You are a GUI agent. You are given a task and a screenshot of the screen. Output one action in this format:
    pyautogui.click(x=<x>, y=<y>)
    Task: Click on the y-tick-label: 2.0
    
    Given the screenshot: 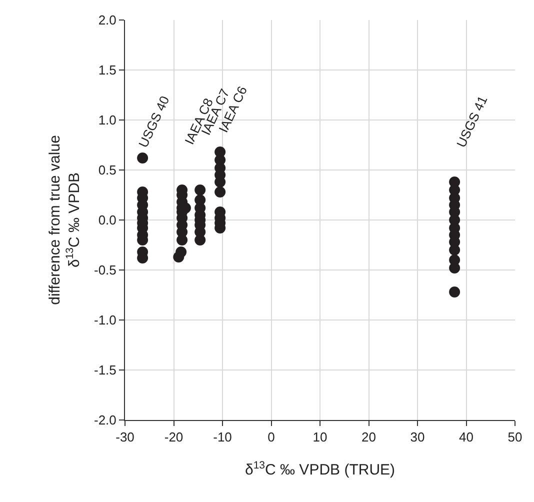 What is the action you would take?
    pyautogui.click(x=107, y=20)
    